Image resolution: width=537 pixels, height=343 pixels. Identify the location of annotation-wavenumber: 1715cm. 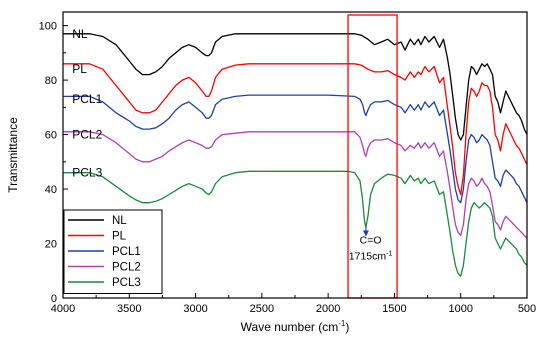
(368, 257).